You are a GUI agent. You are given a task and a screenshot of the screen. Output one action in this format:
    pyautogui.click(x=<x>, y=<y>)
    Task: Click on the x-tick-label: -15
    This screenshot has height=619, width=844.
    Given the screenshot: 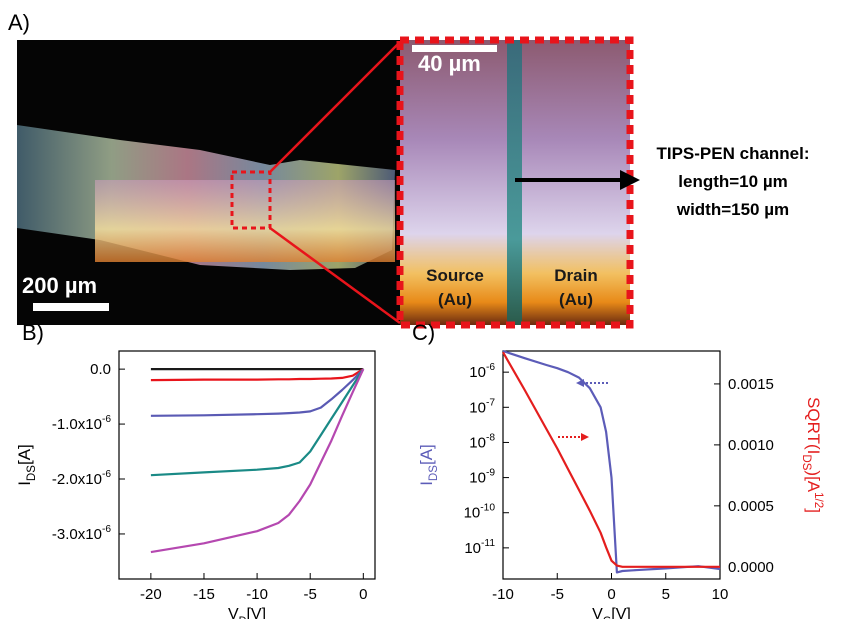 What is the action you would take?
    pyautogui.click(x=204, y=594)
    